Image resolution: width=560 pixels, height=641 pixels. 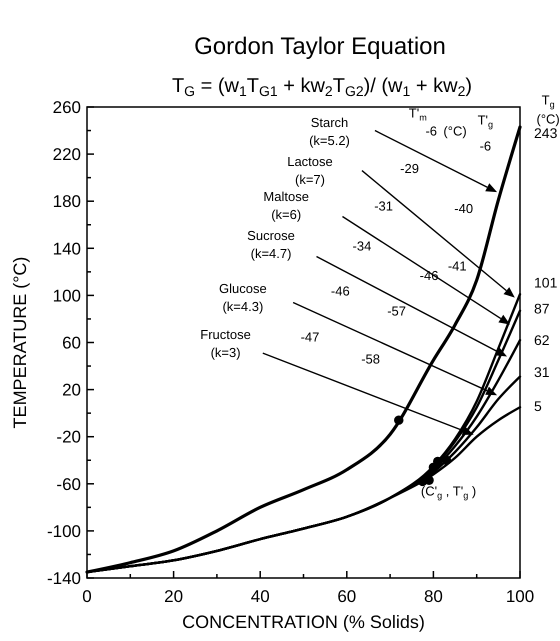 What do you see at coordinates (320, 46) in the screenshot?
I see `chart-title: Gordon Taylor Equation` at bounding box center [320, 46].